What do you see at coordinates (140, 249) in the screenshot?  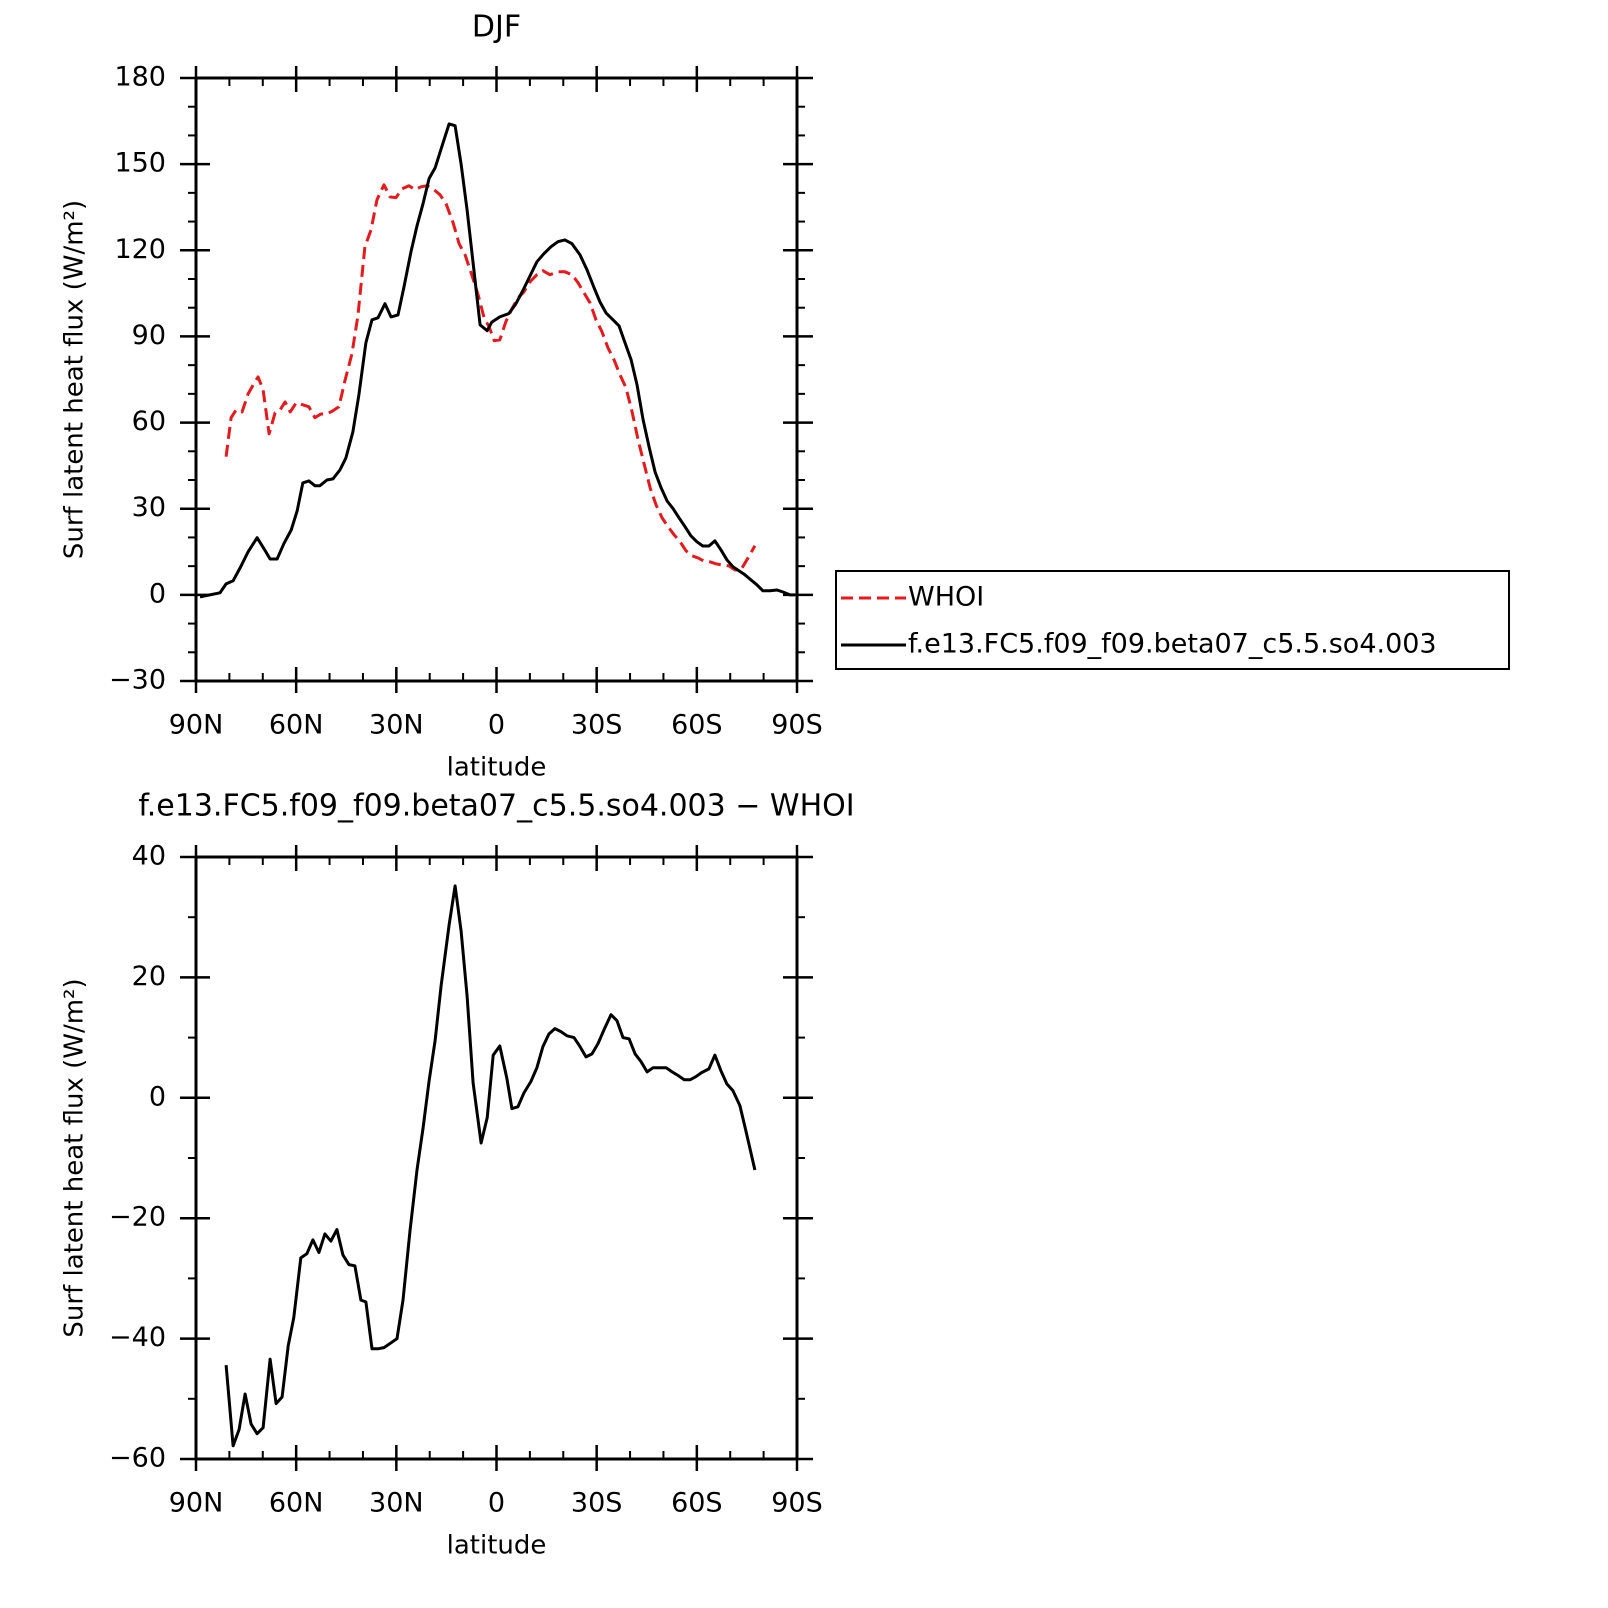 I see `y-tick-label: 120` at bounding box center [140, 249].